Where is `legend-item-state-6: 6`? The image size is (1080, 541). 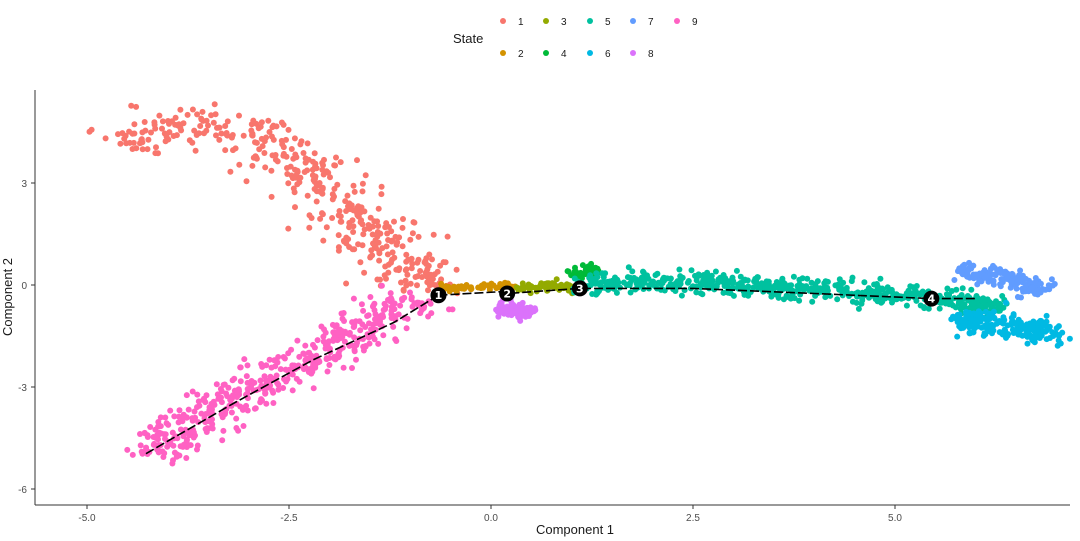 legend-item-state-6: 6 is located at coordinates (599, 54).